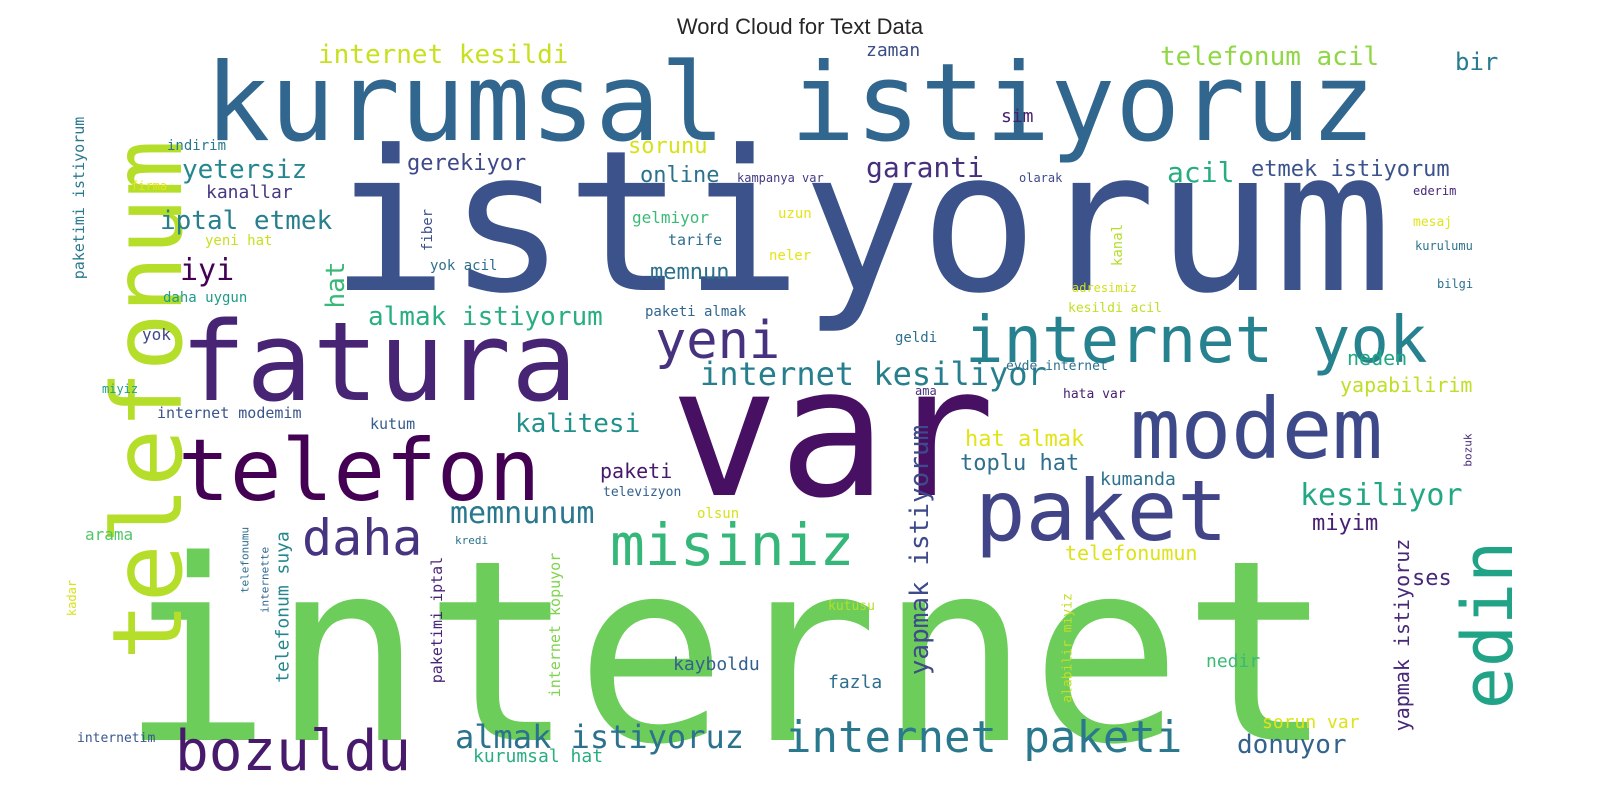 The width and height of the screenshot is (1600, 800). Describe the element at coordinates (109, 534) in the screenshot. I see `word-arama: arama` at that location.